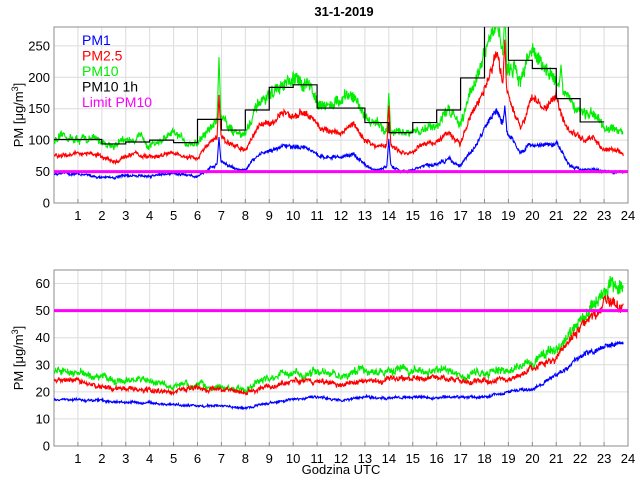 The width and height of the screenshot is (640, 480). What do you see at coordinates (43, 364) in the screenshot?
I see `y-tick-label: 30` at bounding box center [43, 364].